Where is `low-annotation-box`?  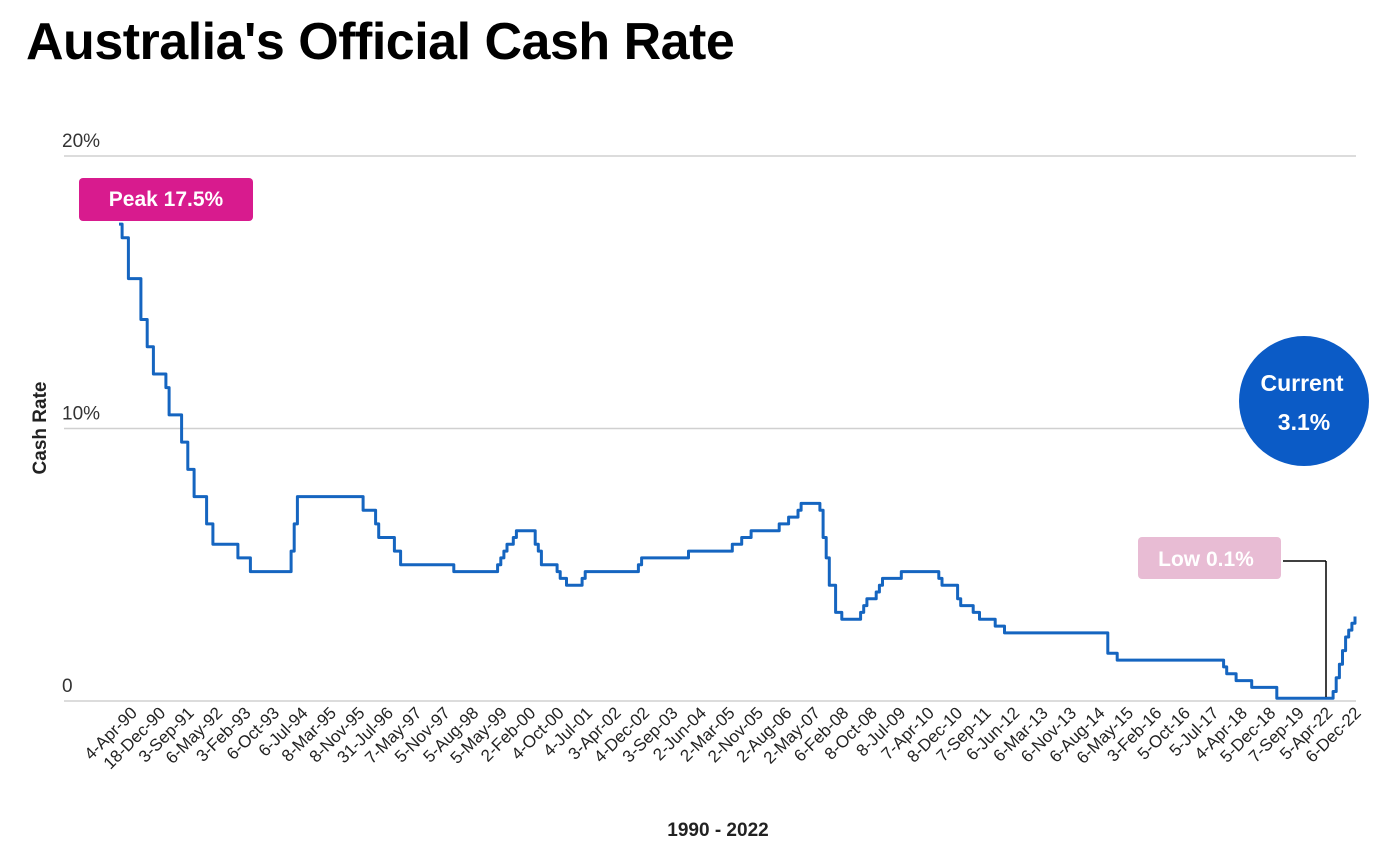
low-annotation-box is located at coordinates (1209, 558).